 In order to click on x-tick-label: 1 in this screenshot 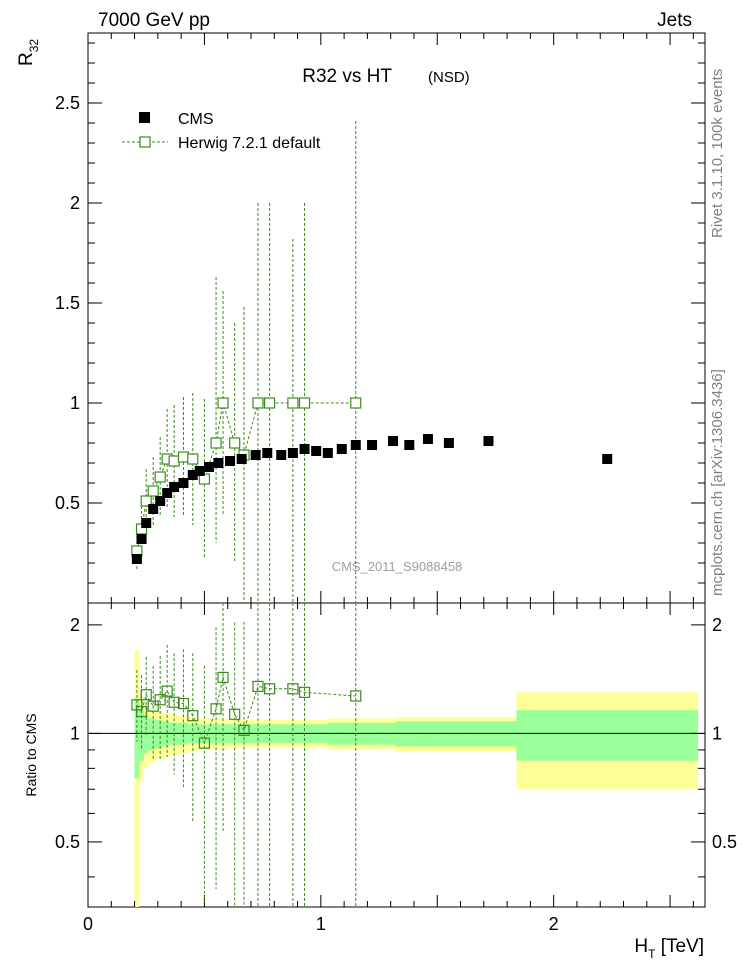, I will do `click(321, 924)`.